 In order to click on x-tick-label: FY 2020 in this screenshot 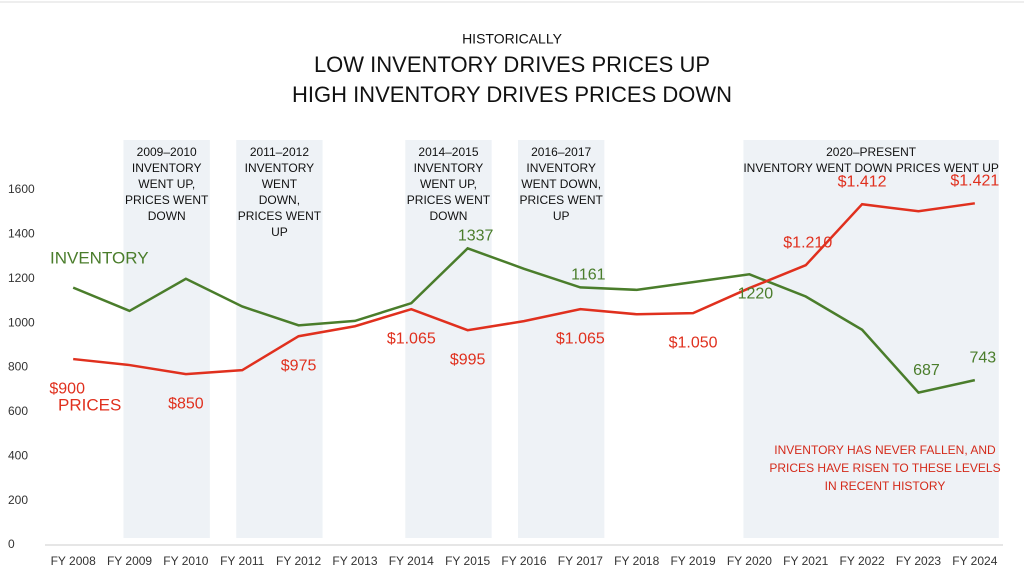, I will do `click(749, 561)`.